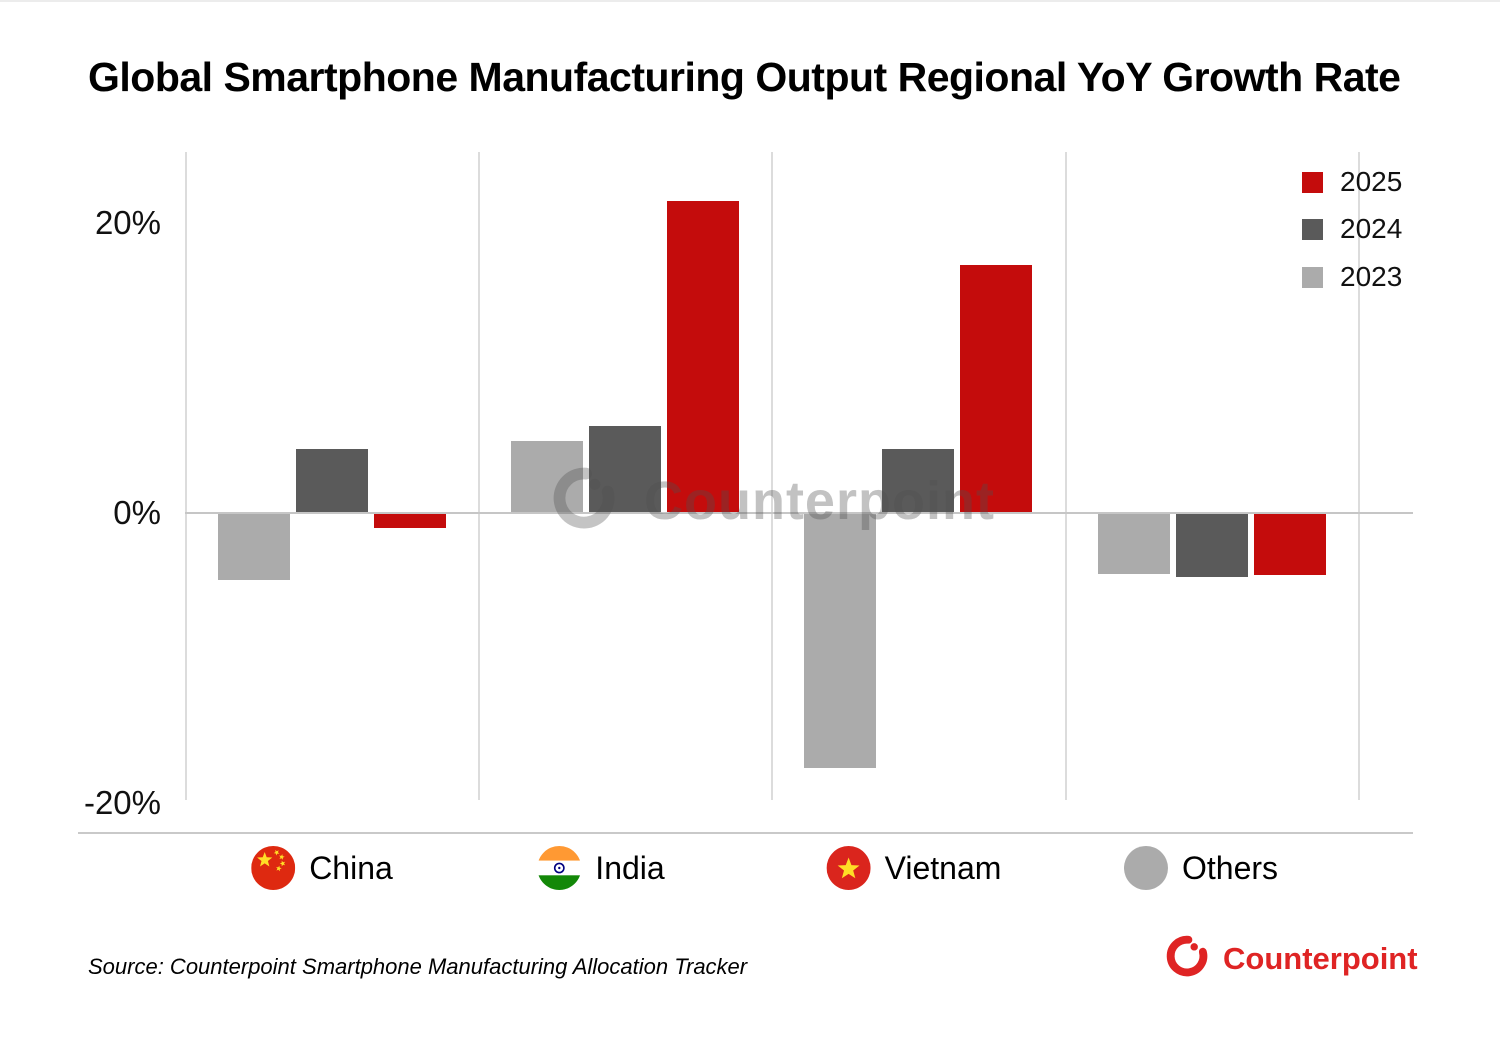 Image resolution: width=1500 pixels, height=1037 pixels. Describe the element at coordinates (1312, 182) in the screenshot. I see `legend-swatch-2025` at that location.